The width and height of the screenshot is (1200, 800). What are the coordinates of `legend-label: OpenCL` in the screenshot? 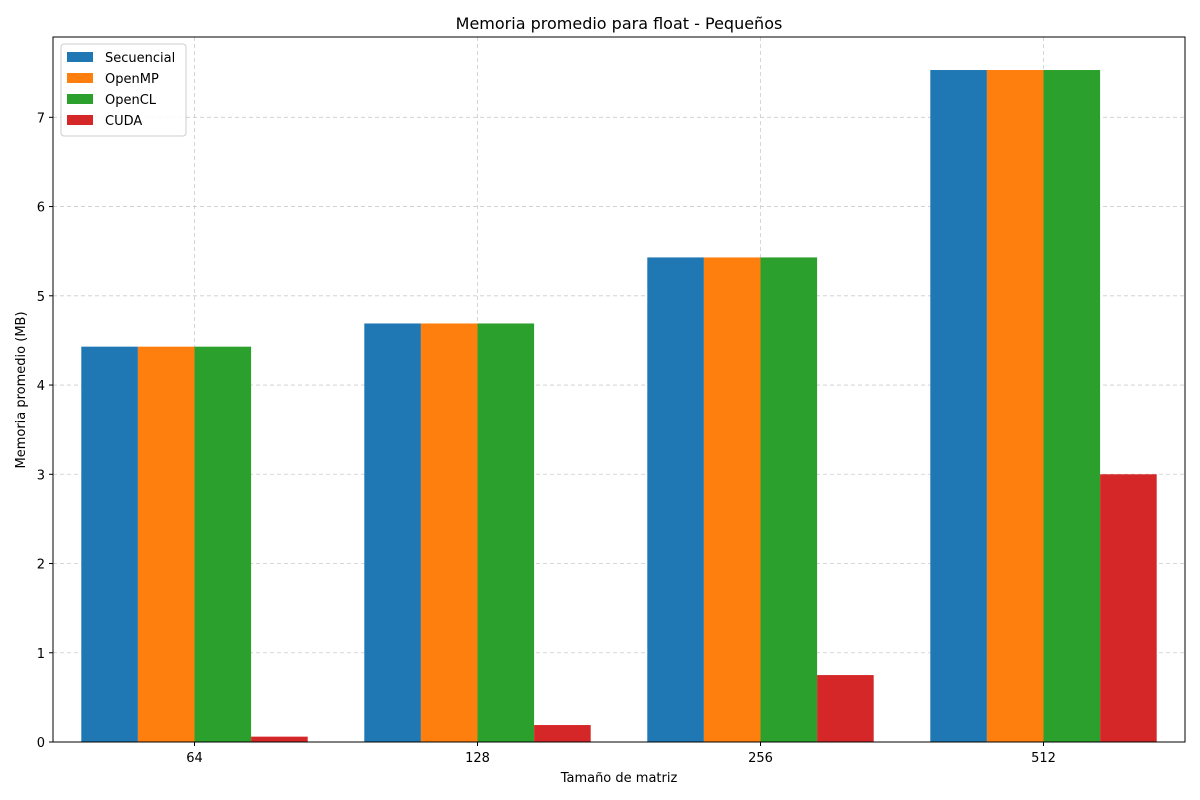 It's located at (131, 100).